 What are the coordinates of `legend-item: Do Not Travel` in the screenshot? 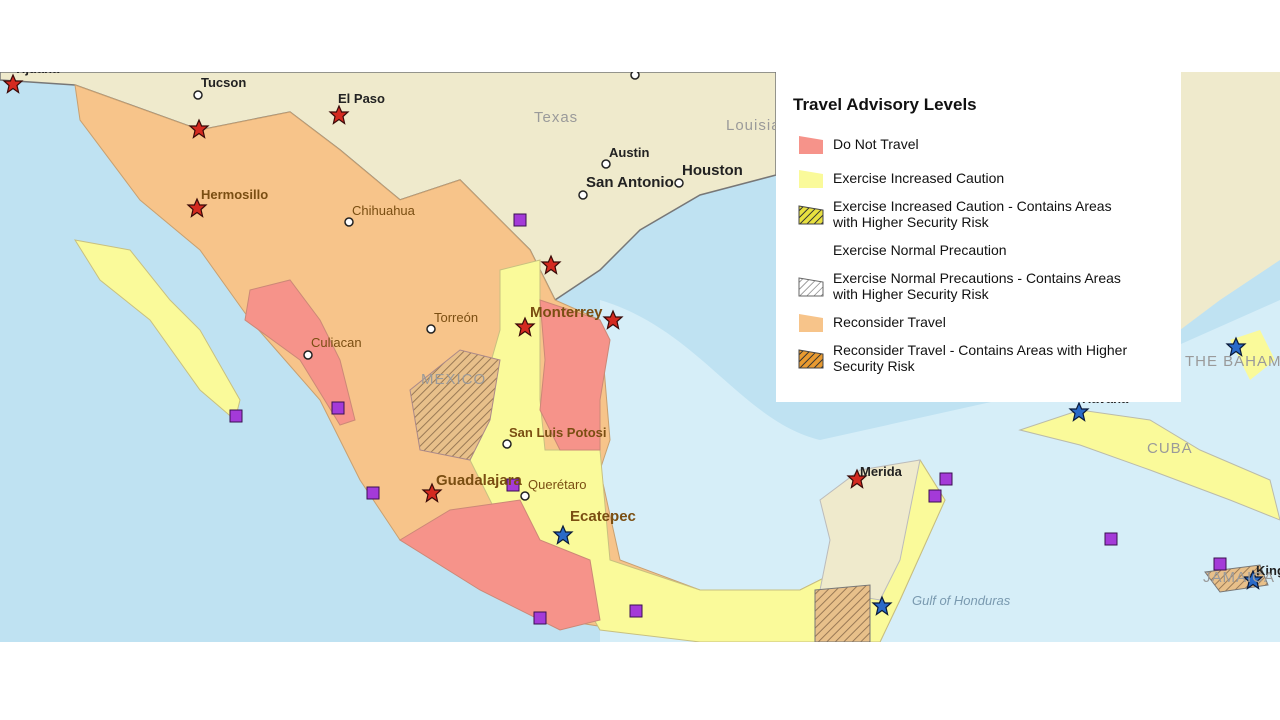 It's located at (876, 144).